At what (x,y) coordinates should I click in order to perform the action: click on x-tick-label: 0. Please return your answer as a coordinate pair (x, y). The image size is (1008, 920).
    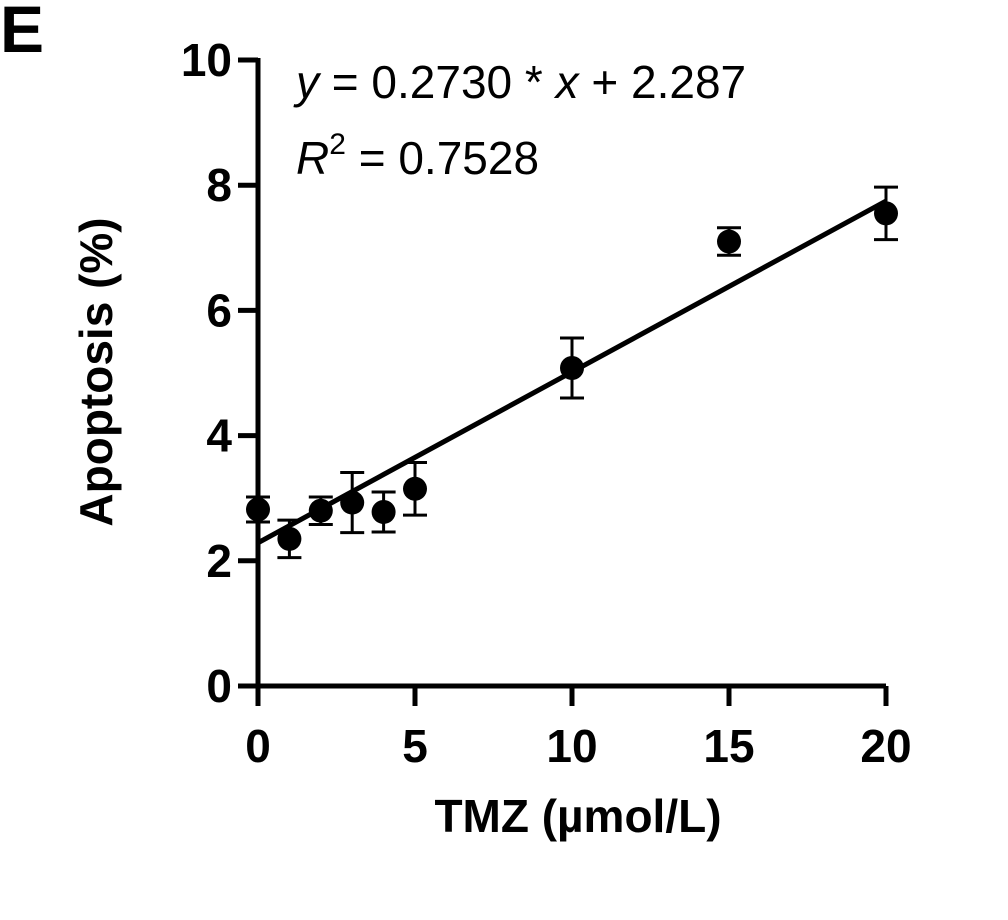
    Looking at the image, I should click on (258, 746).